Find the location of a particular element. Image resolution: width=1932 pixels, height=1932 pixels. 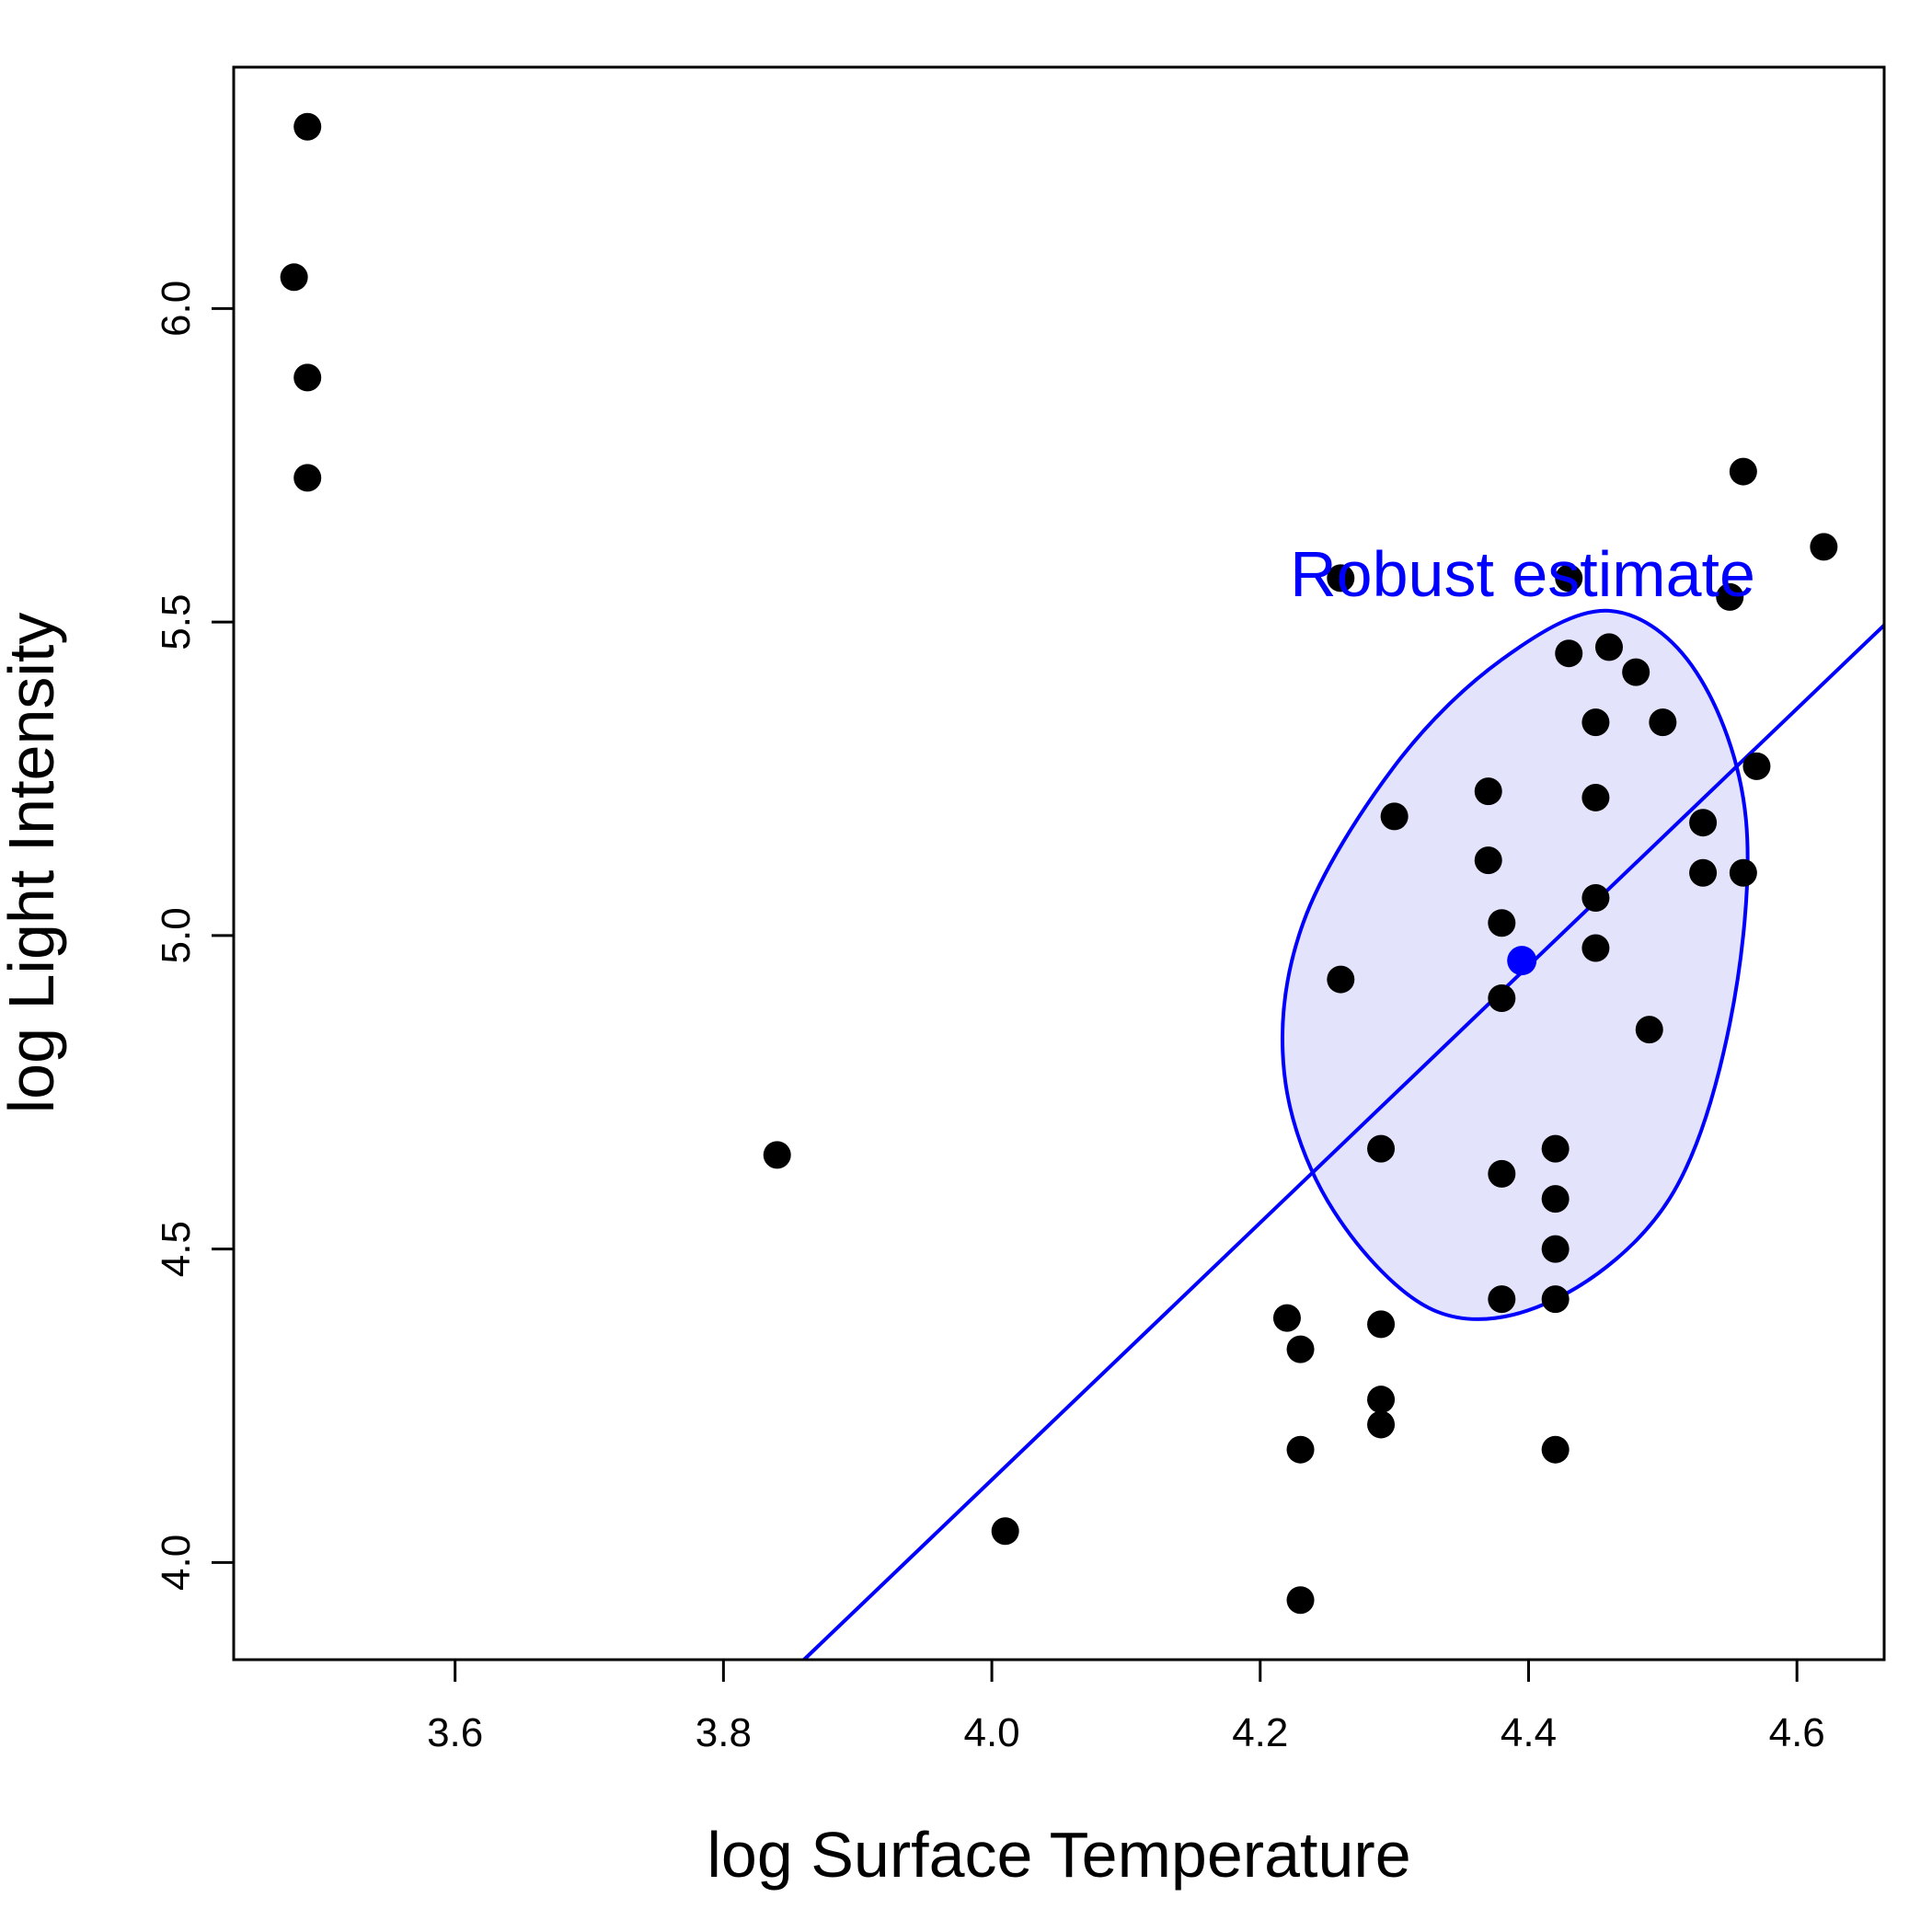

robust-center-point is located at coordinates (1522, 961).